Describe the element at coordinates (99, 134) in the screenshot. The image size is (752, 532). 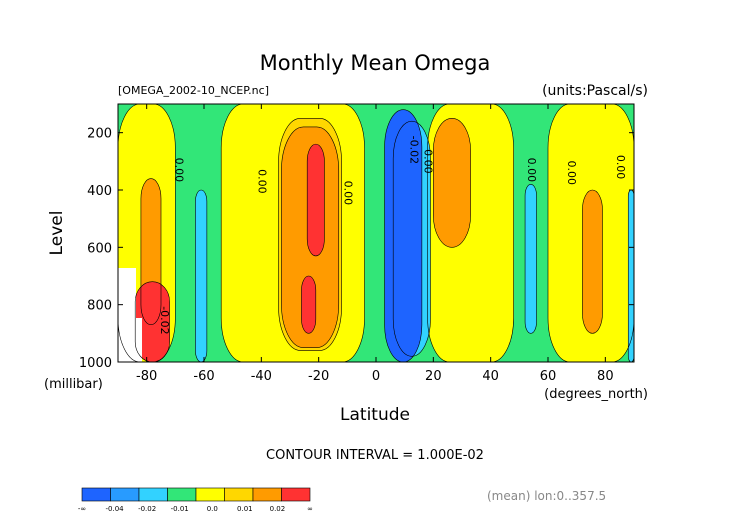
I see `y-tick-label: 200` at that location.